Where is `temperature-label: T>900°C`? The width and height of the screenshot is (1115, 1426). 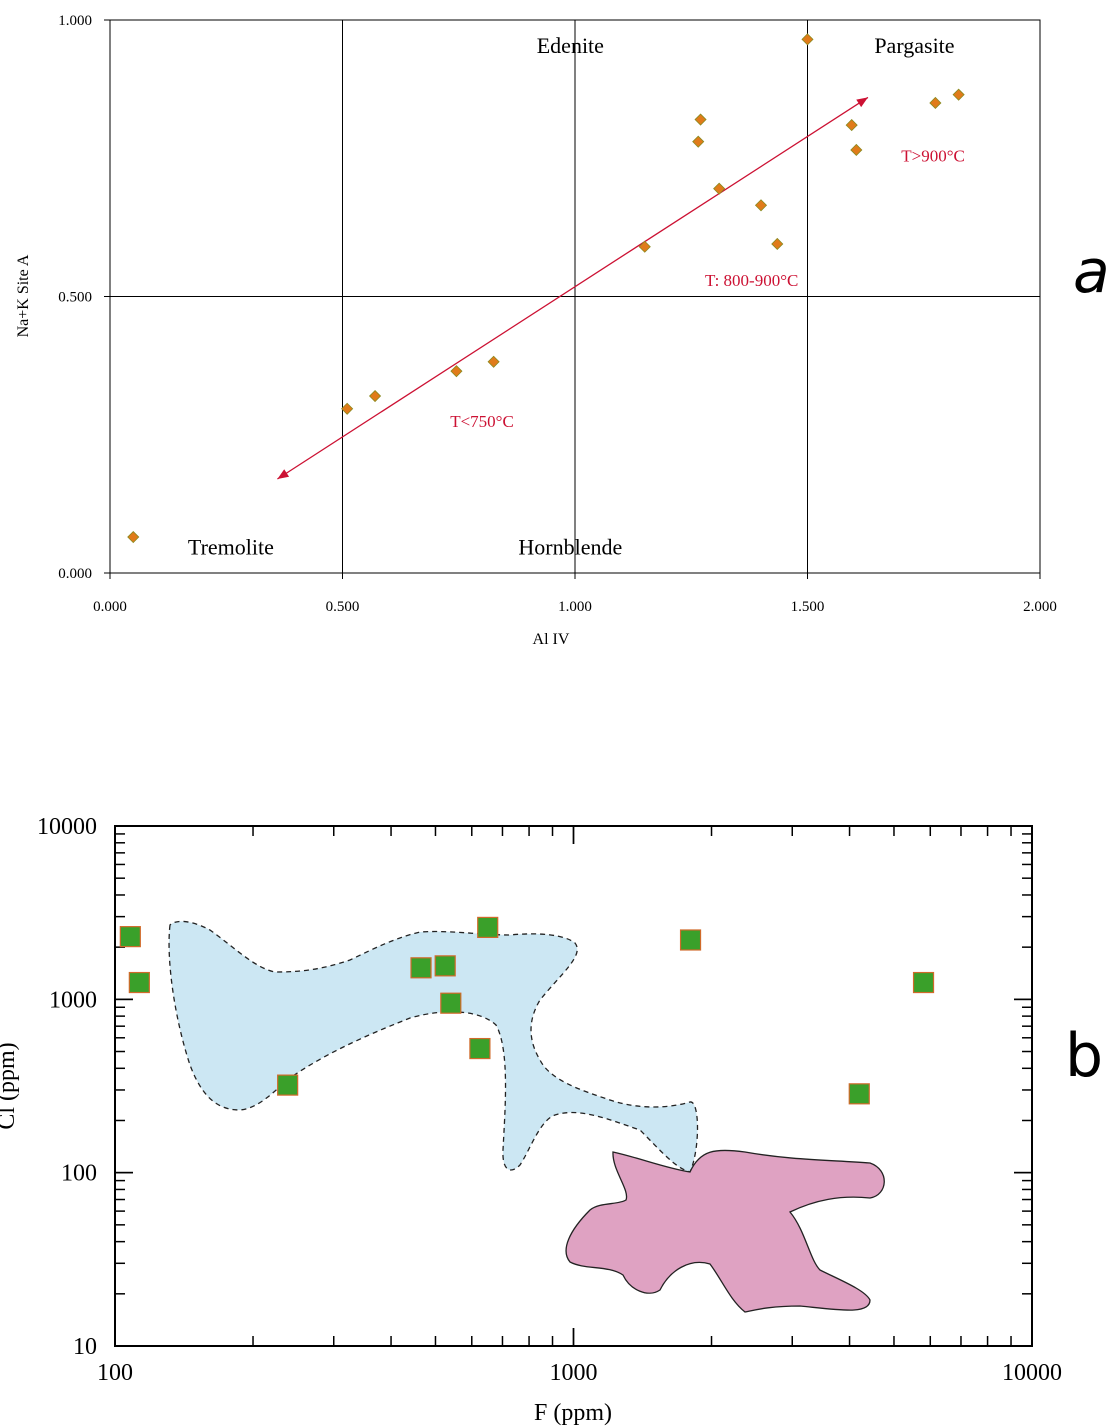
temperature-label: T>900°C is located at coordinates (933, 155).